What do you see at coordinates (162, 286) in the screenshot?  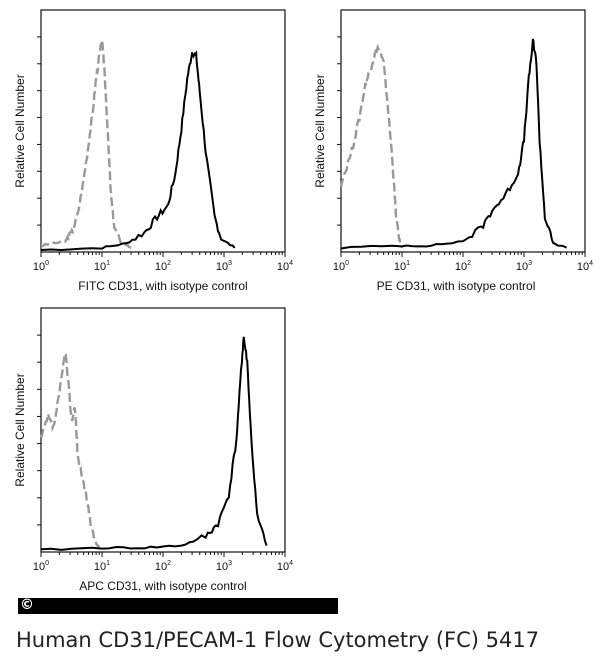 I see `x-axis-label: FITC CD31, with isotype control` at bounding box center [162, 286].